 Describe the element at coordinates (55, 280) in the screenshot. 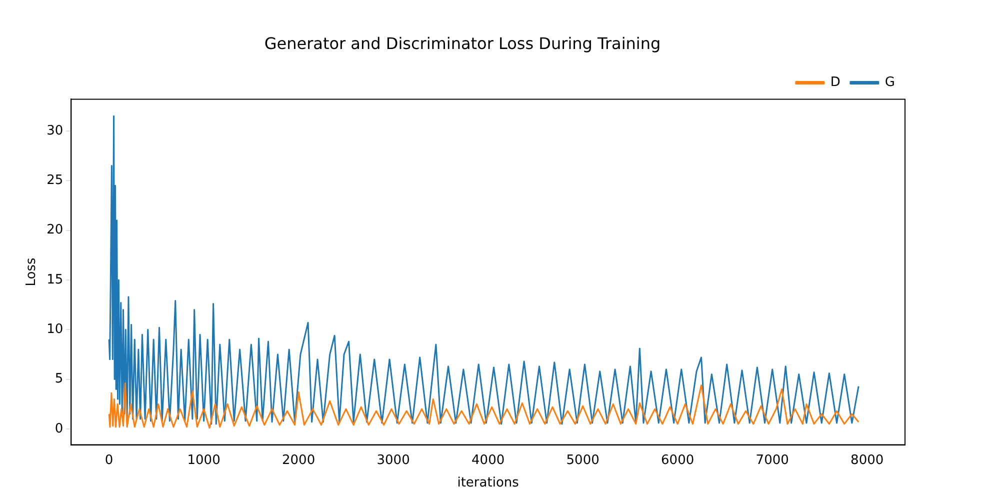

I see `y-tick-label: 15` at that location.